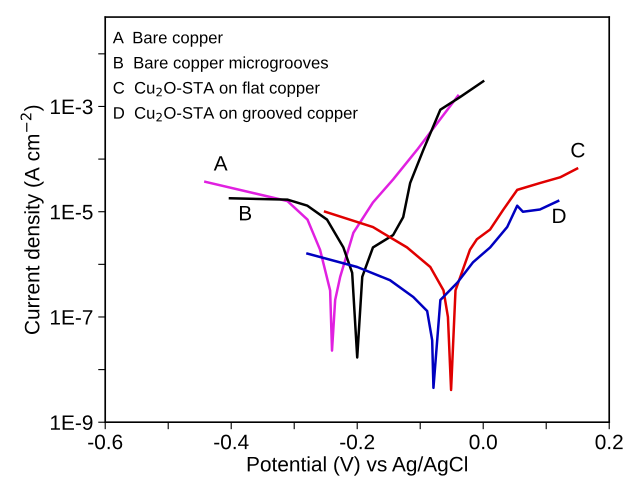 Image resolution: width=630 pixels, height=487 pixels. I want to click on series-label: B, so click(246, 213).